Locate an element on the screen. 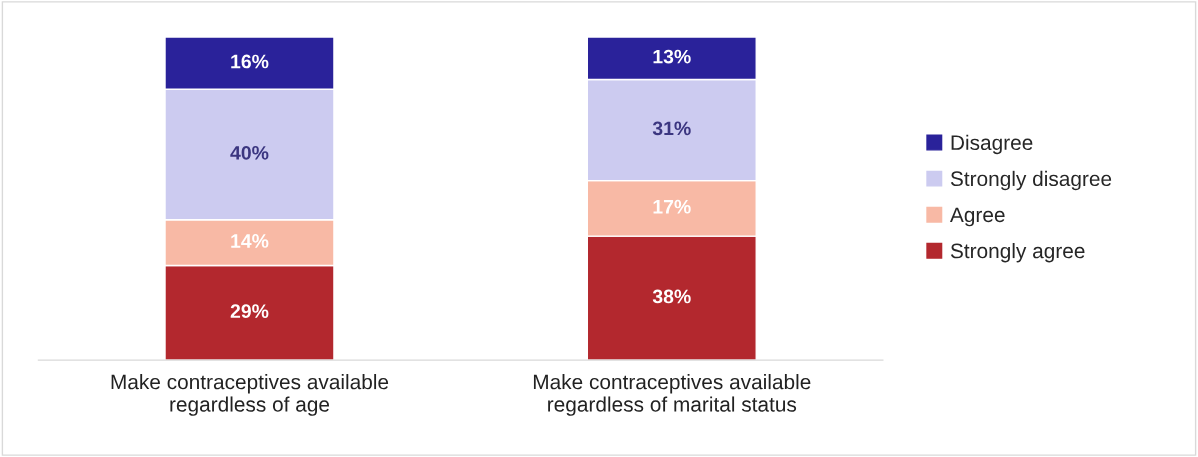 The width and height of the screenshot is (1198, 457). data-label: 29% is located at coordinates (249, 311).